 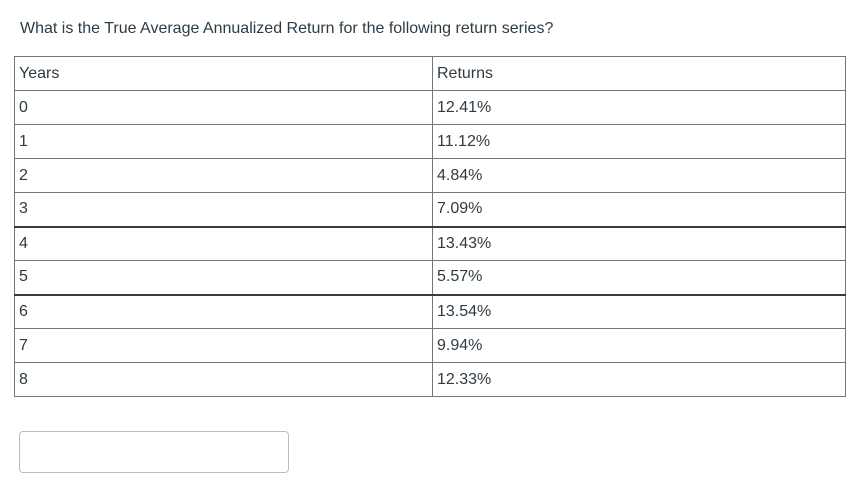 I want to click on table-row: 2 4.84%, so click(x=430, y=175).